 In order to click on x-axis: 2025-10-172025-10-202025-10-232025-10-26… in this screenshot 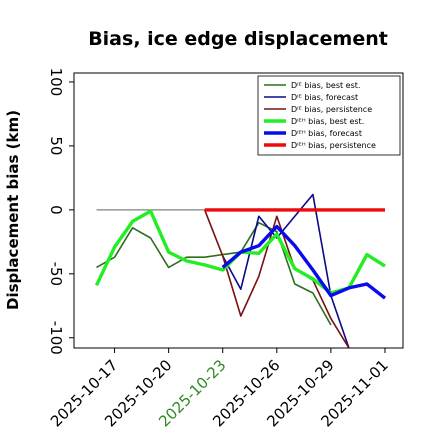, I will do `click(219, 389)`.